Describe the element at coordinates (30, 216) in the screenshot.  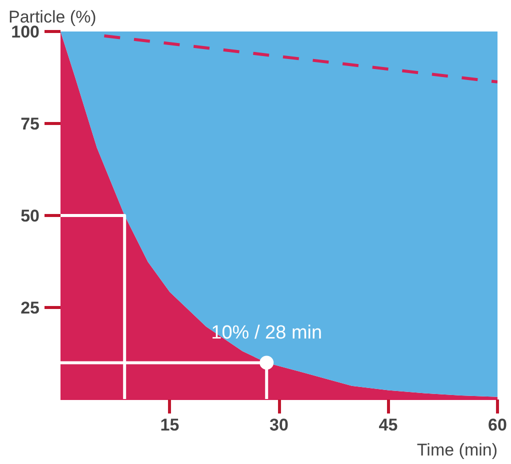
I see `y-tick-label: 50` at that location.